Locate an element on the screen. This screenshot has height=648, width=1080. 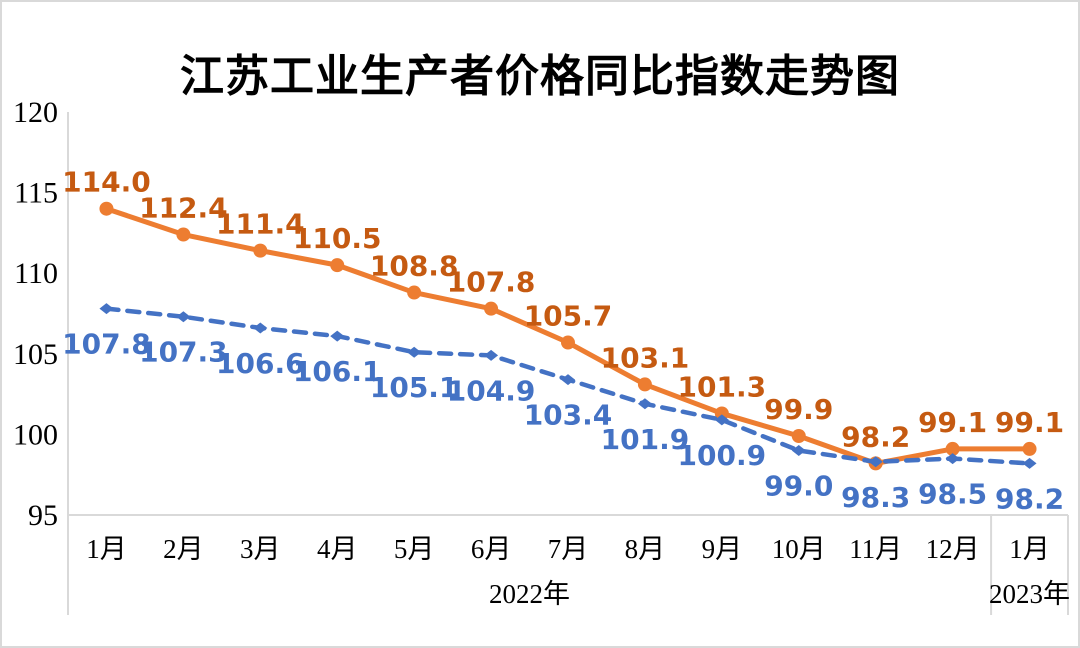
data-label-orange-solid: 99.9 is located at coordinates (798, 409).